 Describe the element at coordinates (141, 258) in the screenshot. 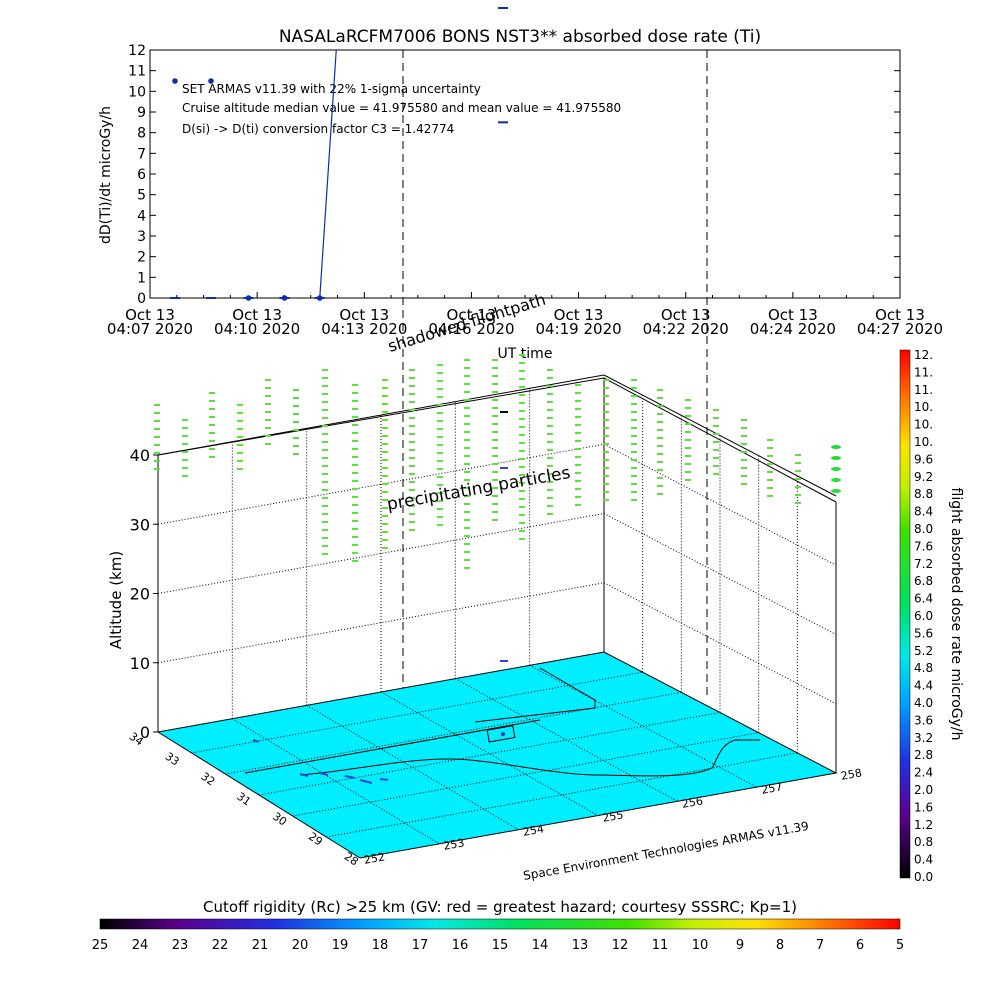

I see `y-tick-label: 2` at that location.